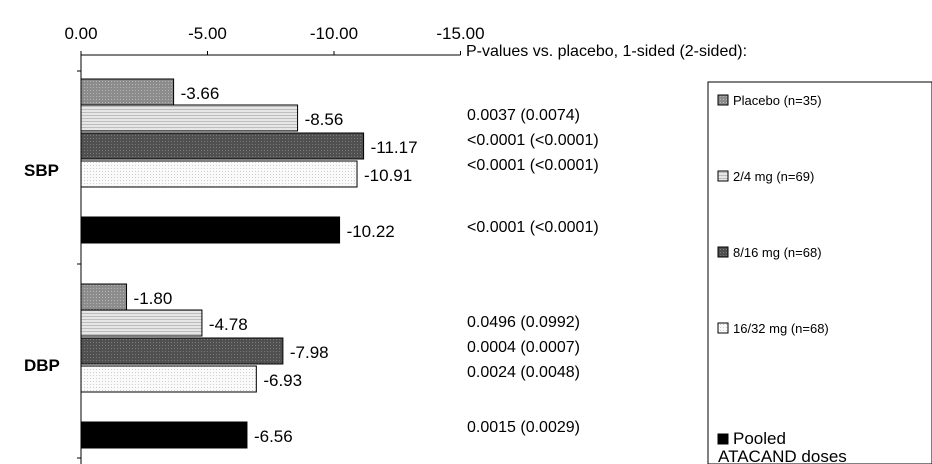  Describe the element at coordinates (781, 328) in the screenshot. I see `legend-label-high: 16/32 mg (n=68)` at that location.